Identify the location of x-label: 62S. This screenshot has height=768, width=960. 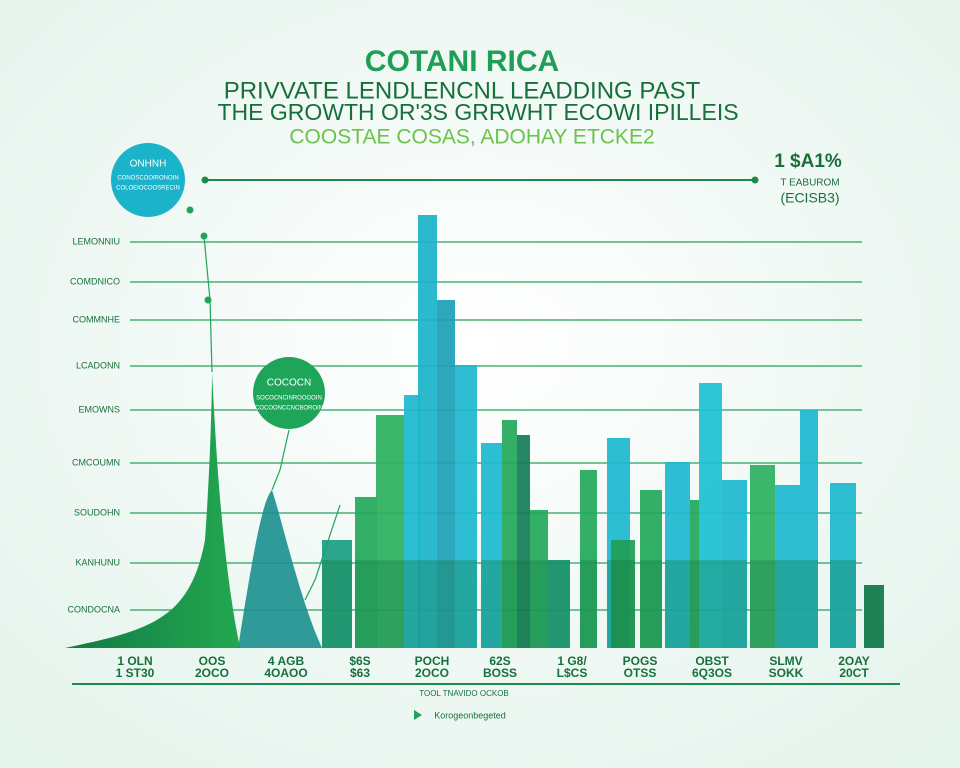
(499, 661).